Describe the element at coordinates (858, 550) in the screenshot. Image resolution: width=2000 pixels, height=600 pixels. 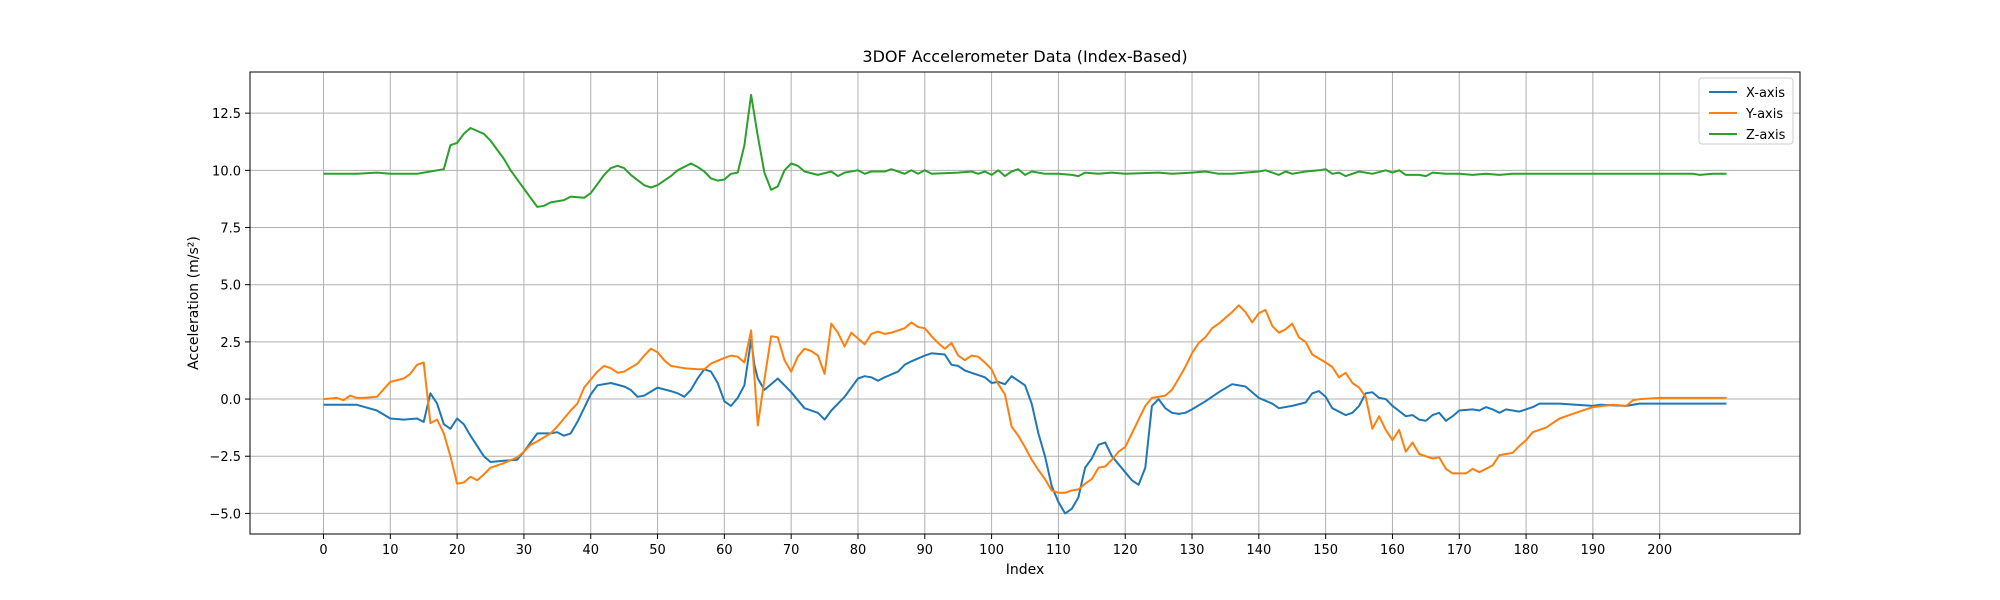
I see `x-tick-label: 80` at that location.